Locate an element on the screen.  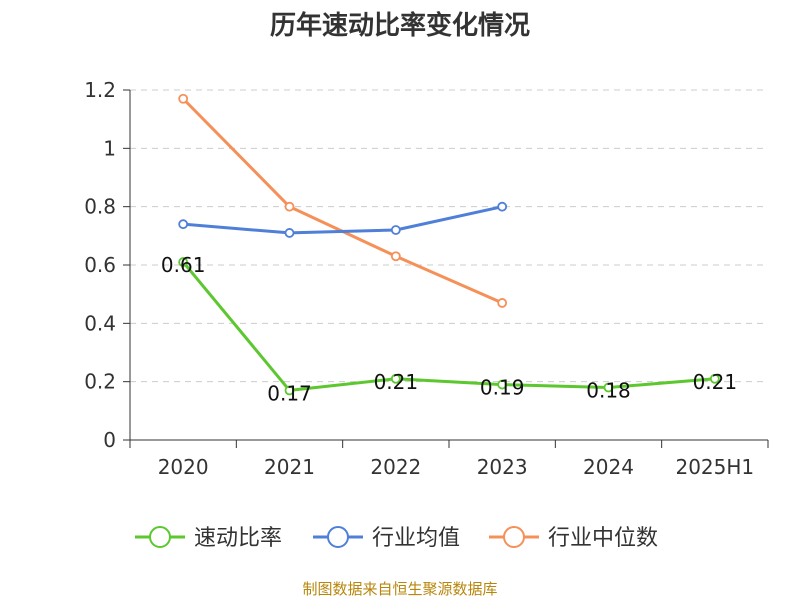
x-tick-label: 2020 is located at coordinates (183, 467).